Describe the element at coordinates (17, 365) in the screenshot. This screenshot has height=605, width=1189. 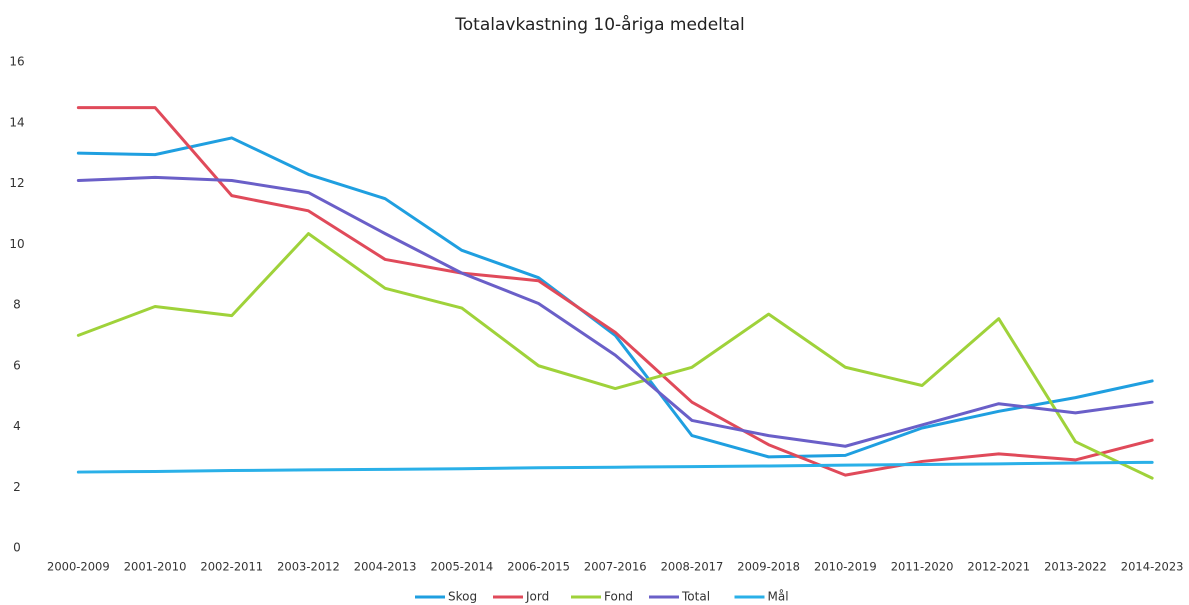
I see `y-tick-label: 6` at that location.